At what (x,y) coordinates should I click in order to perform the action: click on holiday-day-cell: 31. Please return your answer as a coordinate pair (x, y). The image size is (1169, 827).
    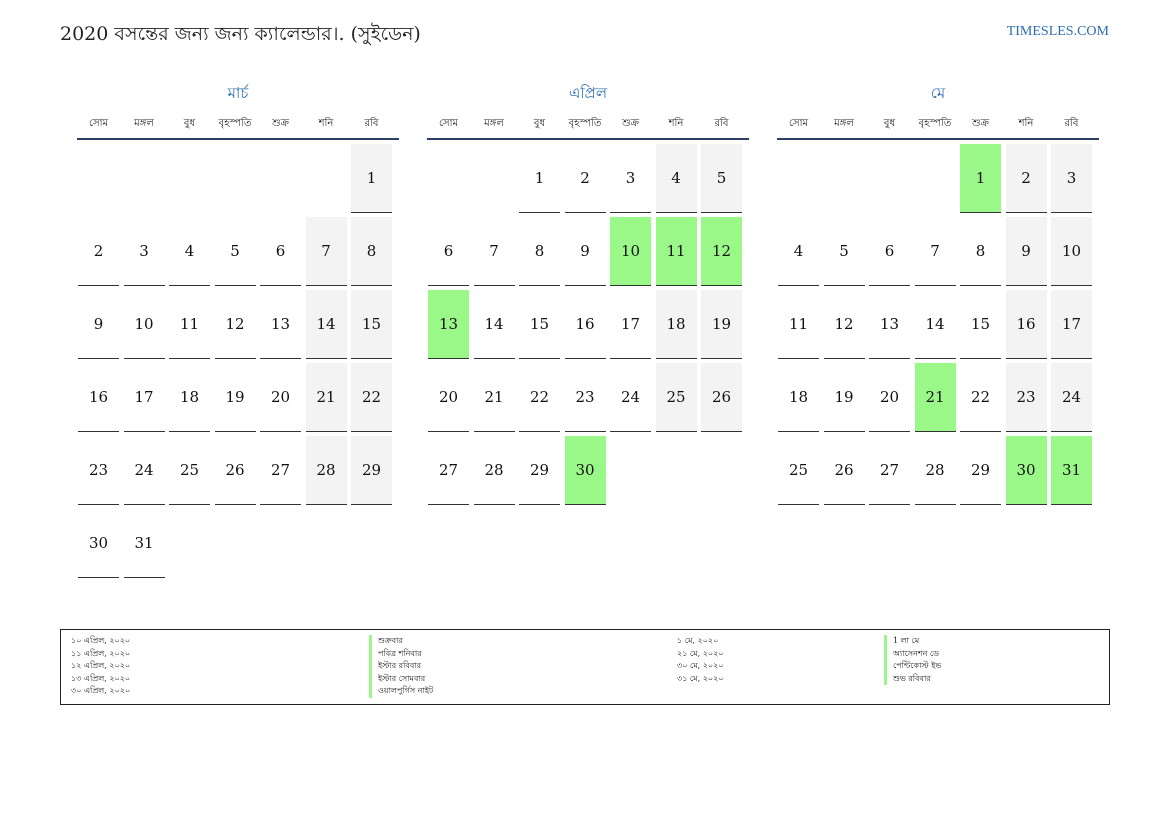
    Looking at the image, I should click on (1071, 470).